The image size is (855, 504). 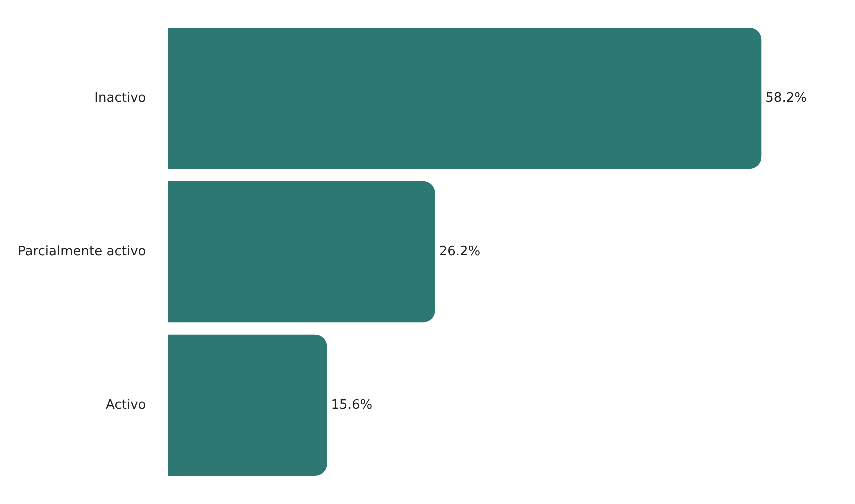 I want to click on data-label: 15.6%, so click(x=352, y=405).